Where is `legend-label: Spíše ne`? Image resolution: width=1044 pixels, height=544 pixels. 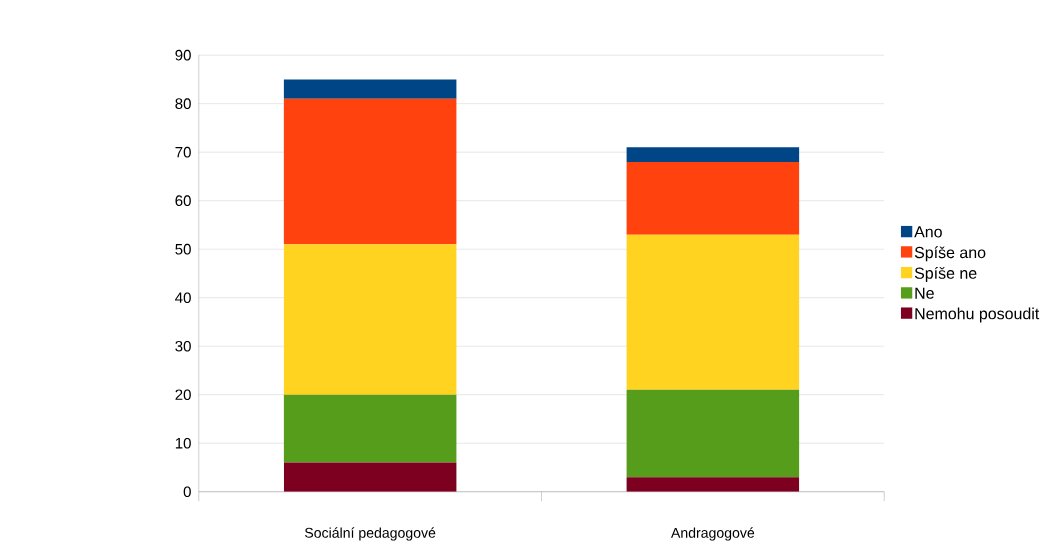
legend-label: Spíše ne is located at coordinates (945, 275).